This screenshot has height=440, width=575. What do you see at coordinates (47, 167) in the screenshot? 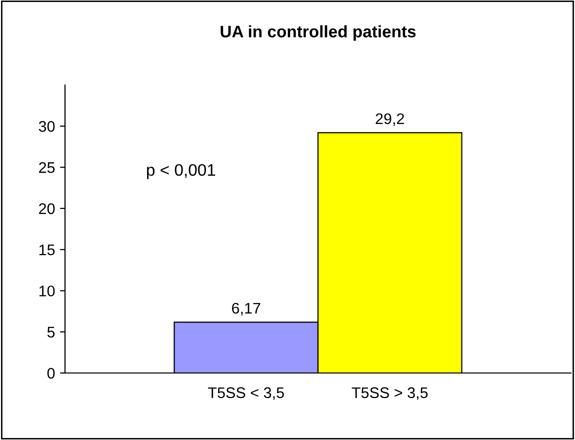
I see `y-tick-label: 25` at bounding box center [47, 167].